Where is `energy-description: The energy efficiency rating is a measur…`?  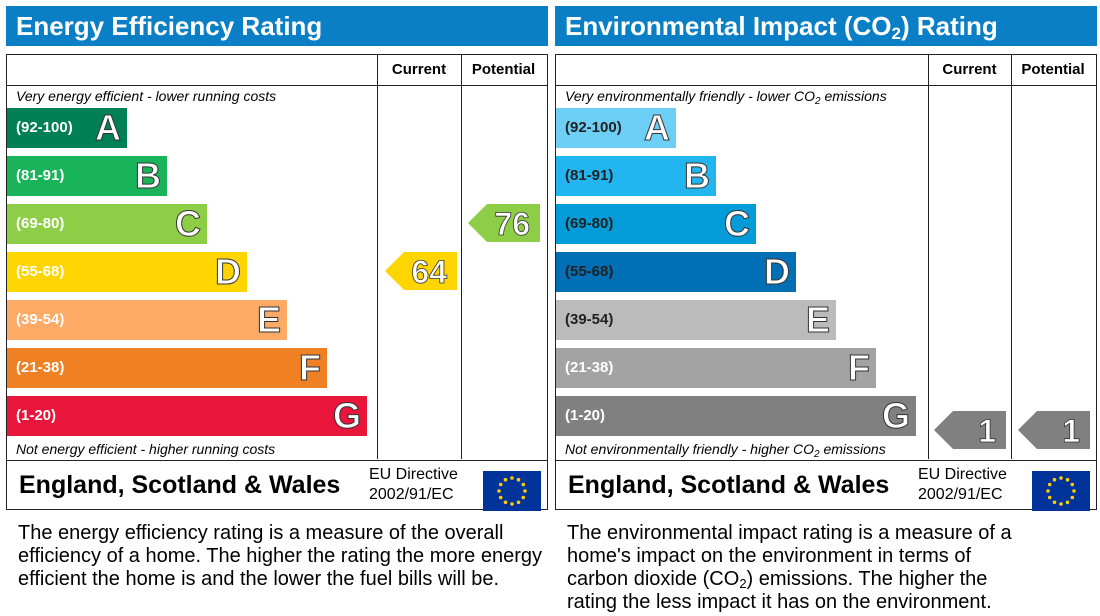
energy-description: The energy efficiency rating is a measur… is located at coordinates (280, 556).